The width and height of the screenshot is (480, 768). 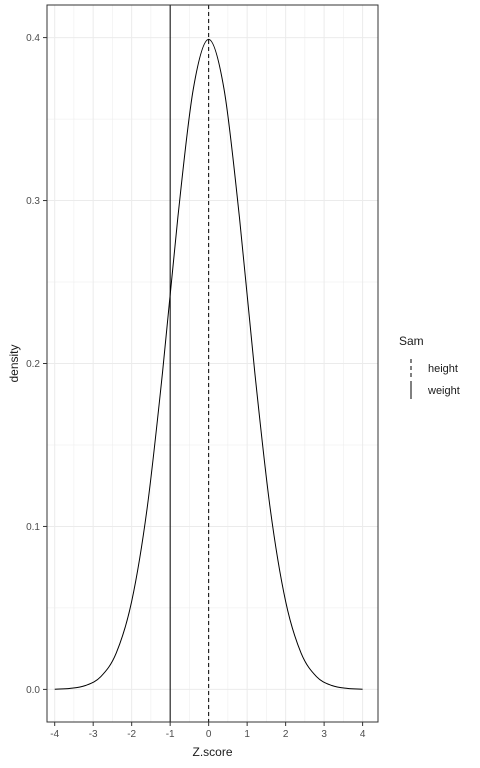 I want to click on y-tick-label: 0.0, so click(x=33, y=690).